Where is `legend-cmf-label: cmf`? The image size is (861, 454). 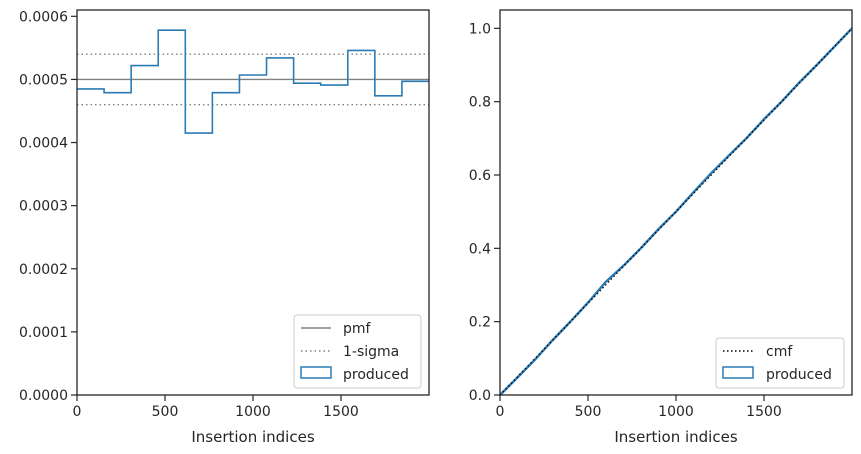
legend-cmf-label: cmf is located at coordinates (779, 352).